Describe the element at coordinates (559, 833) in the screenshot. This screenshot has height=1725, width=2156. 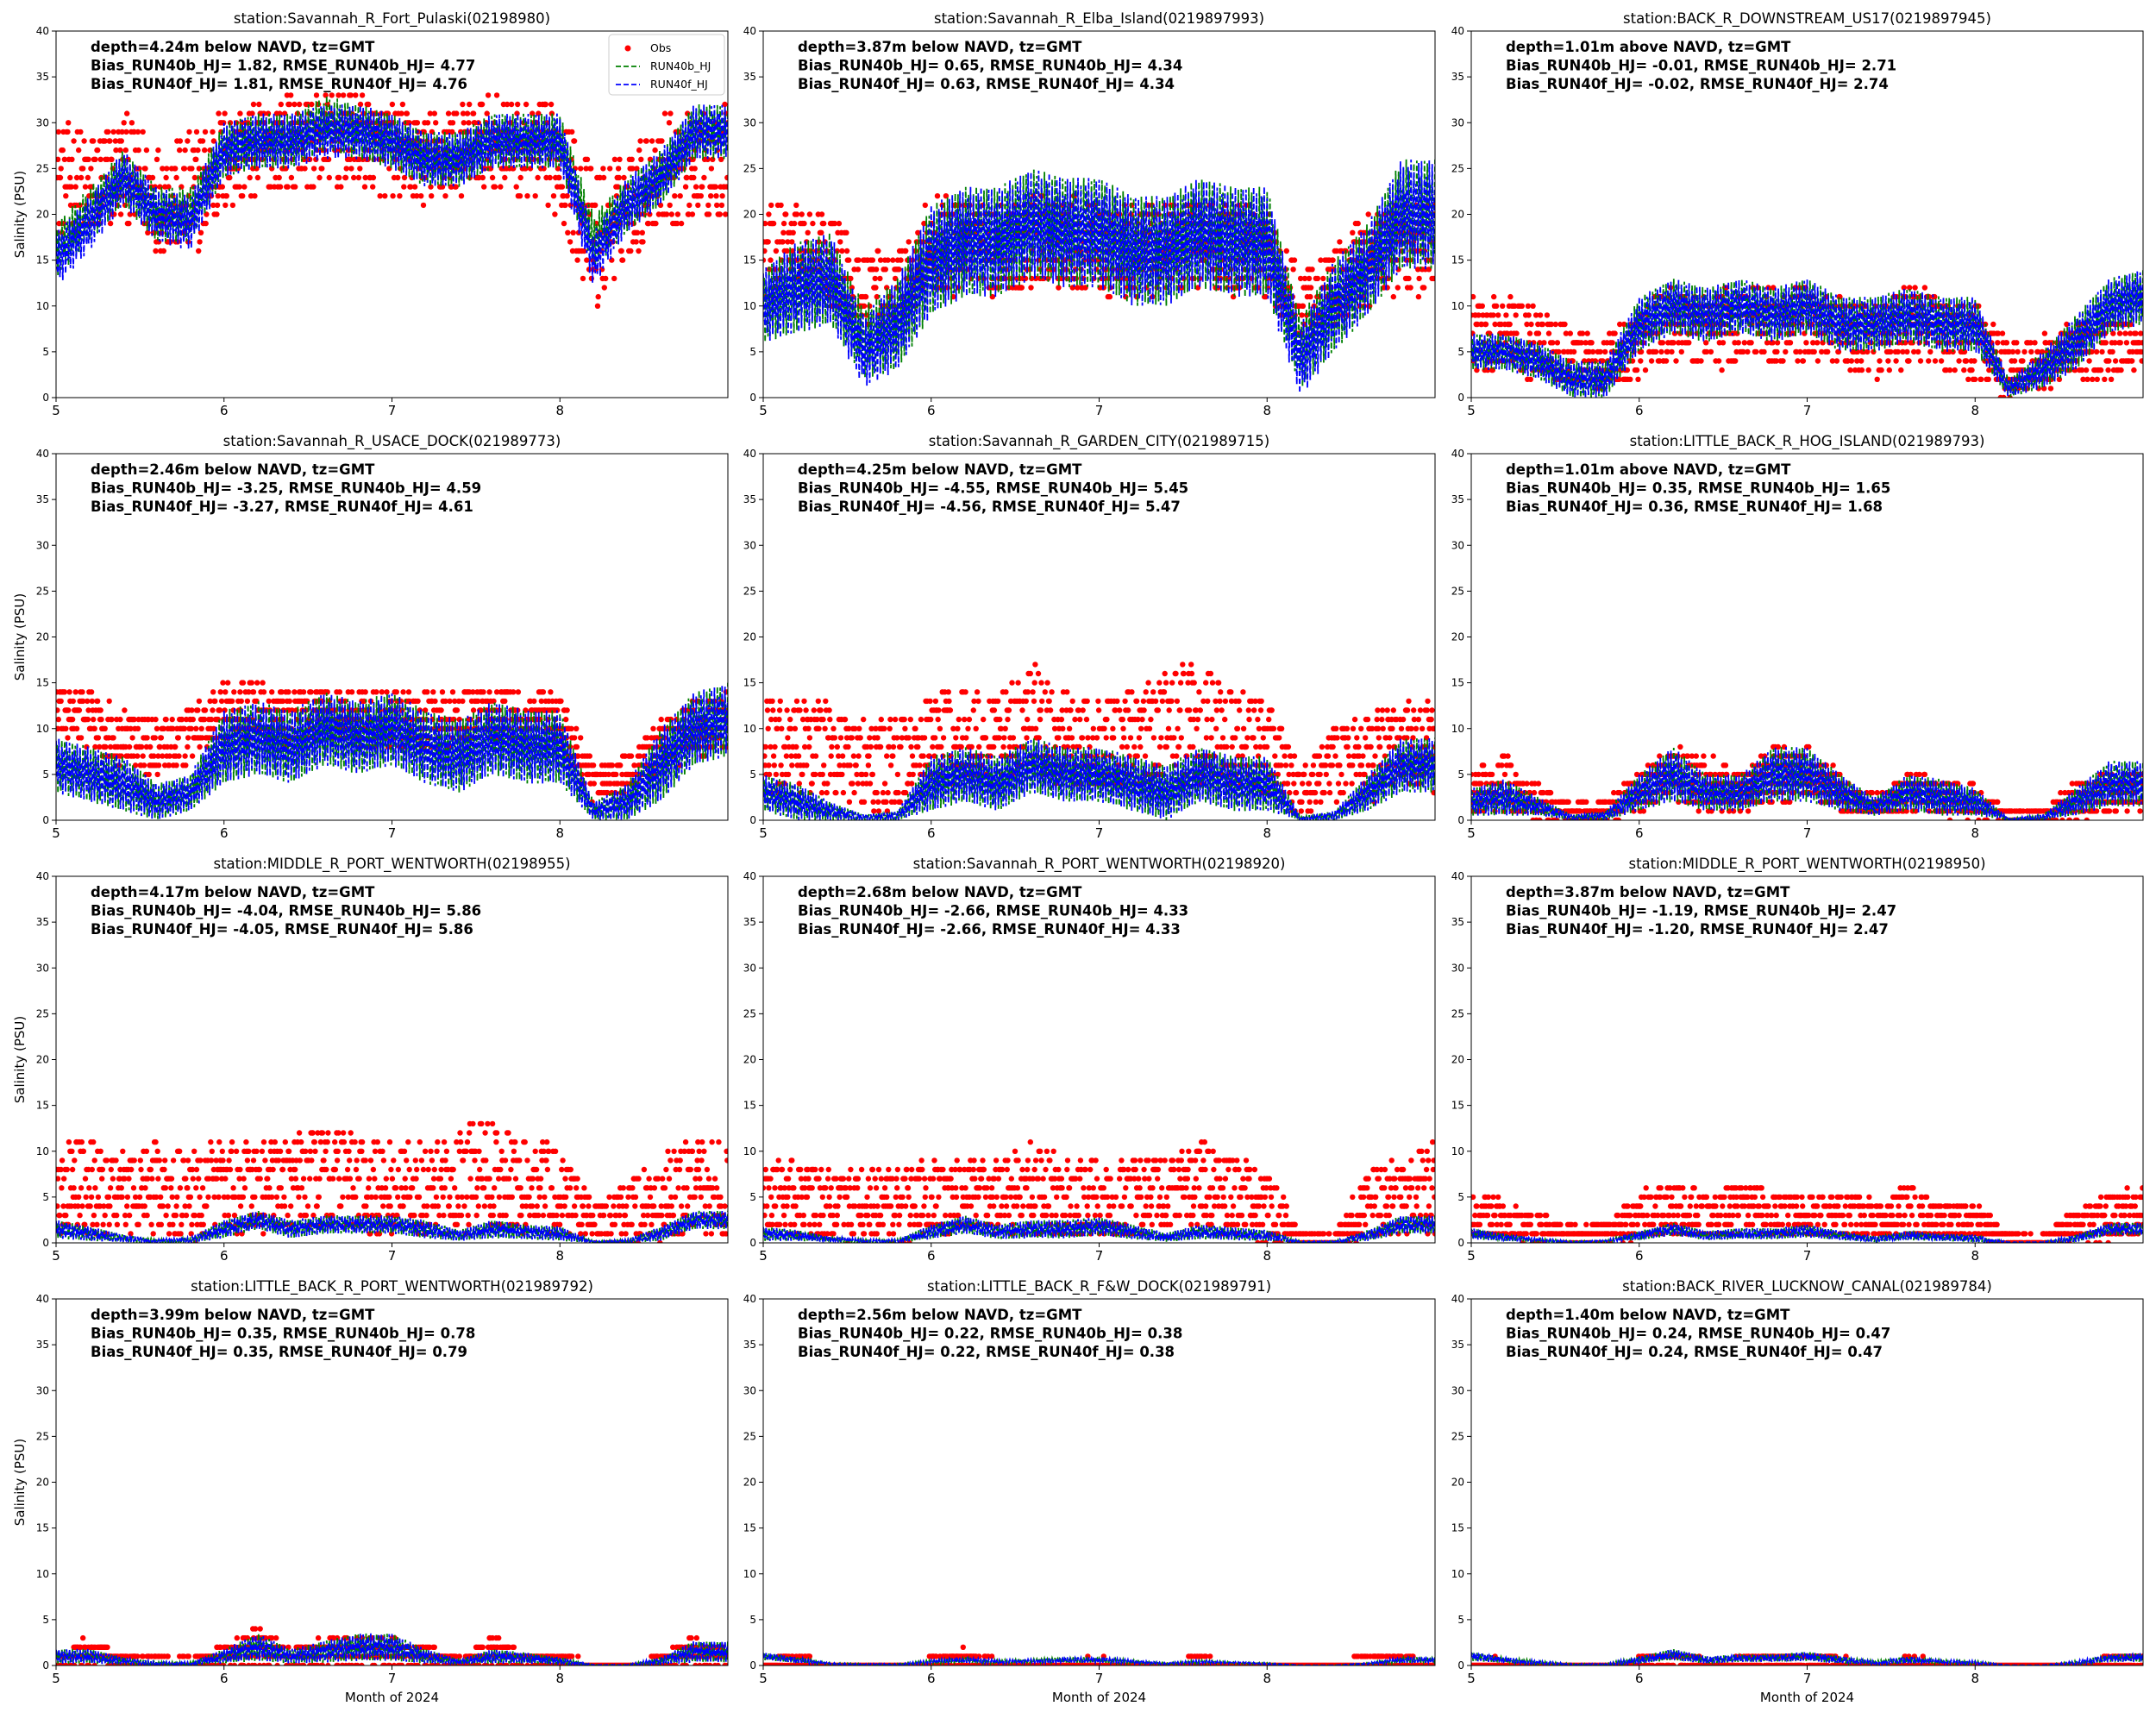
I see `x-tick-label: 8` at that location.